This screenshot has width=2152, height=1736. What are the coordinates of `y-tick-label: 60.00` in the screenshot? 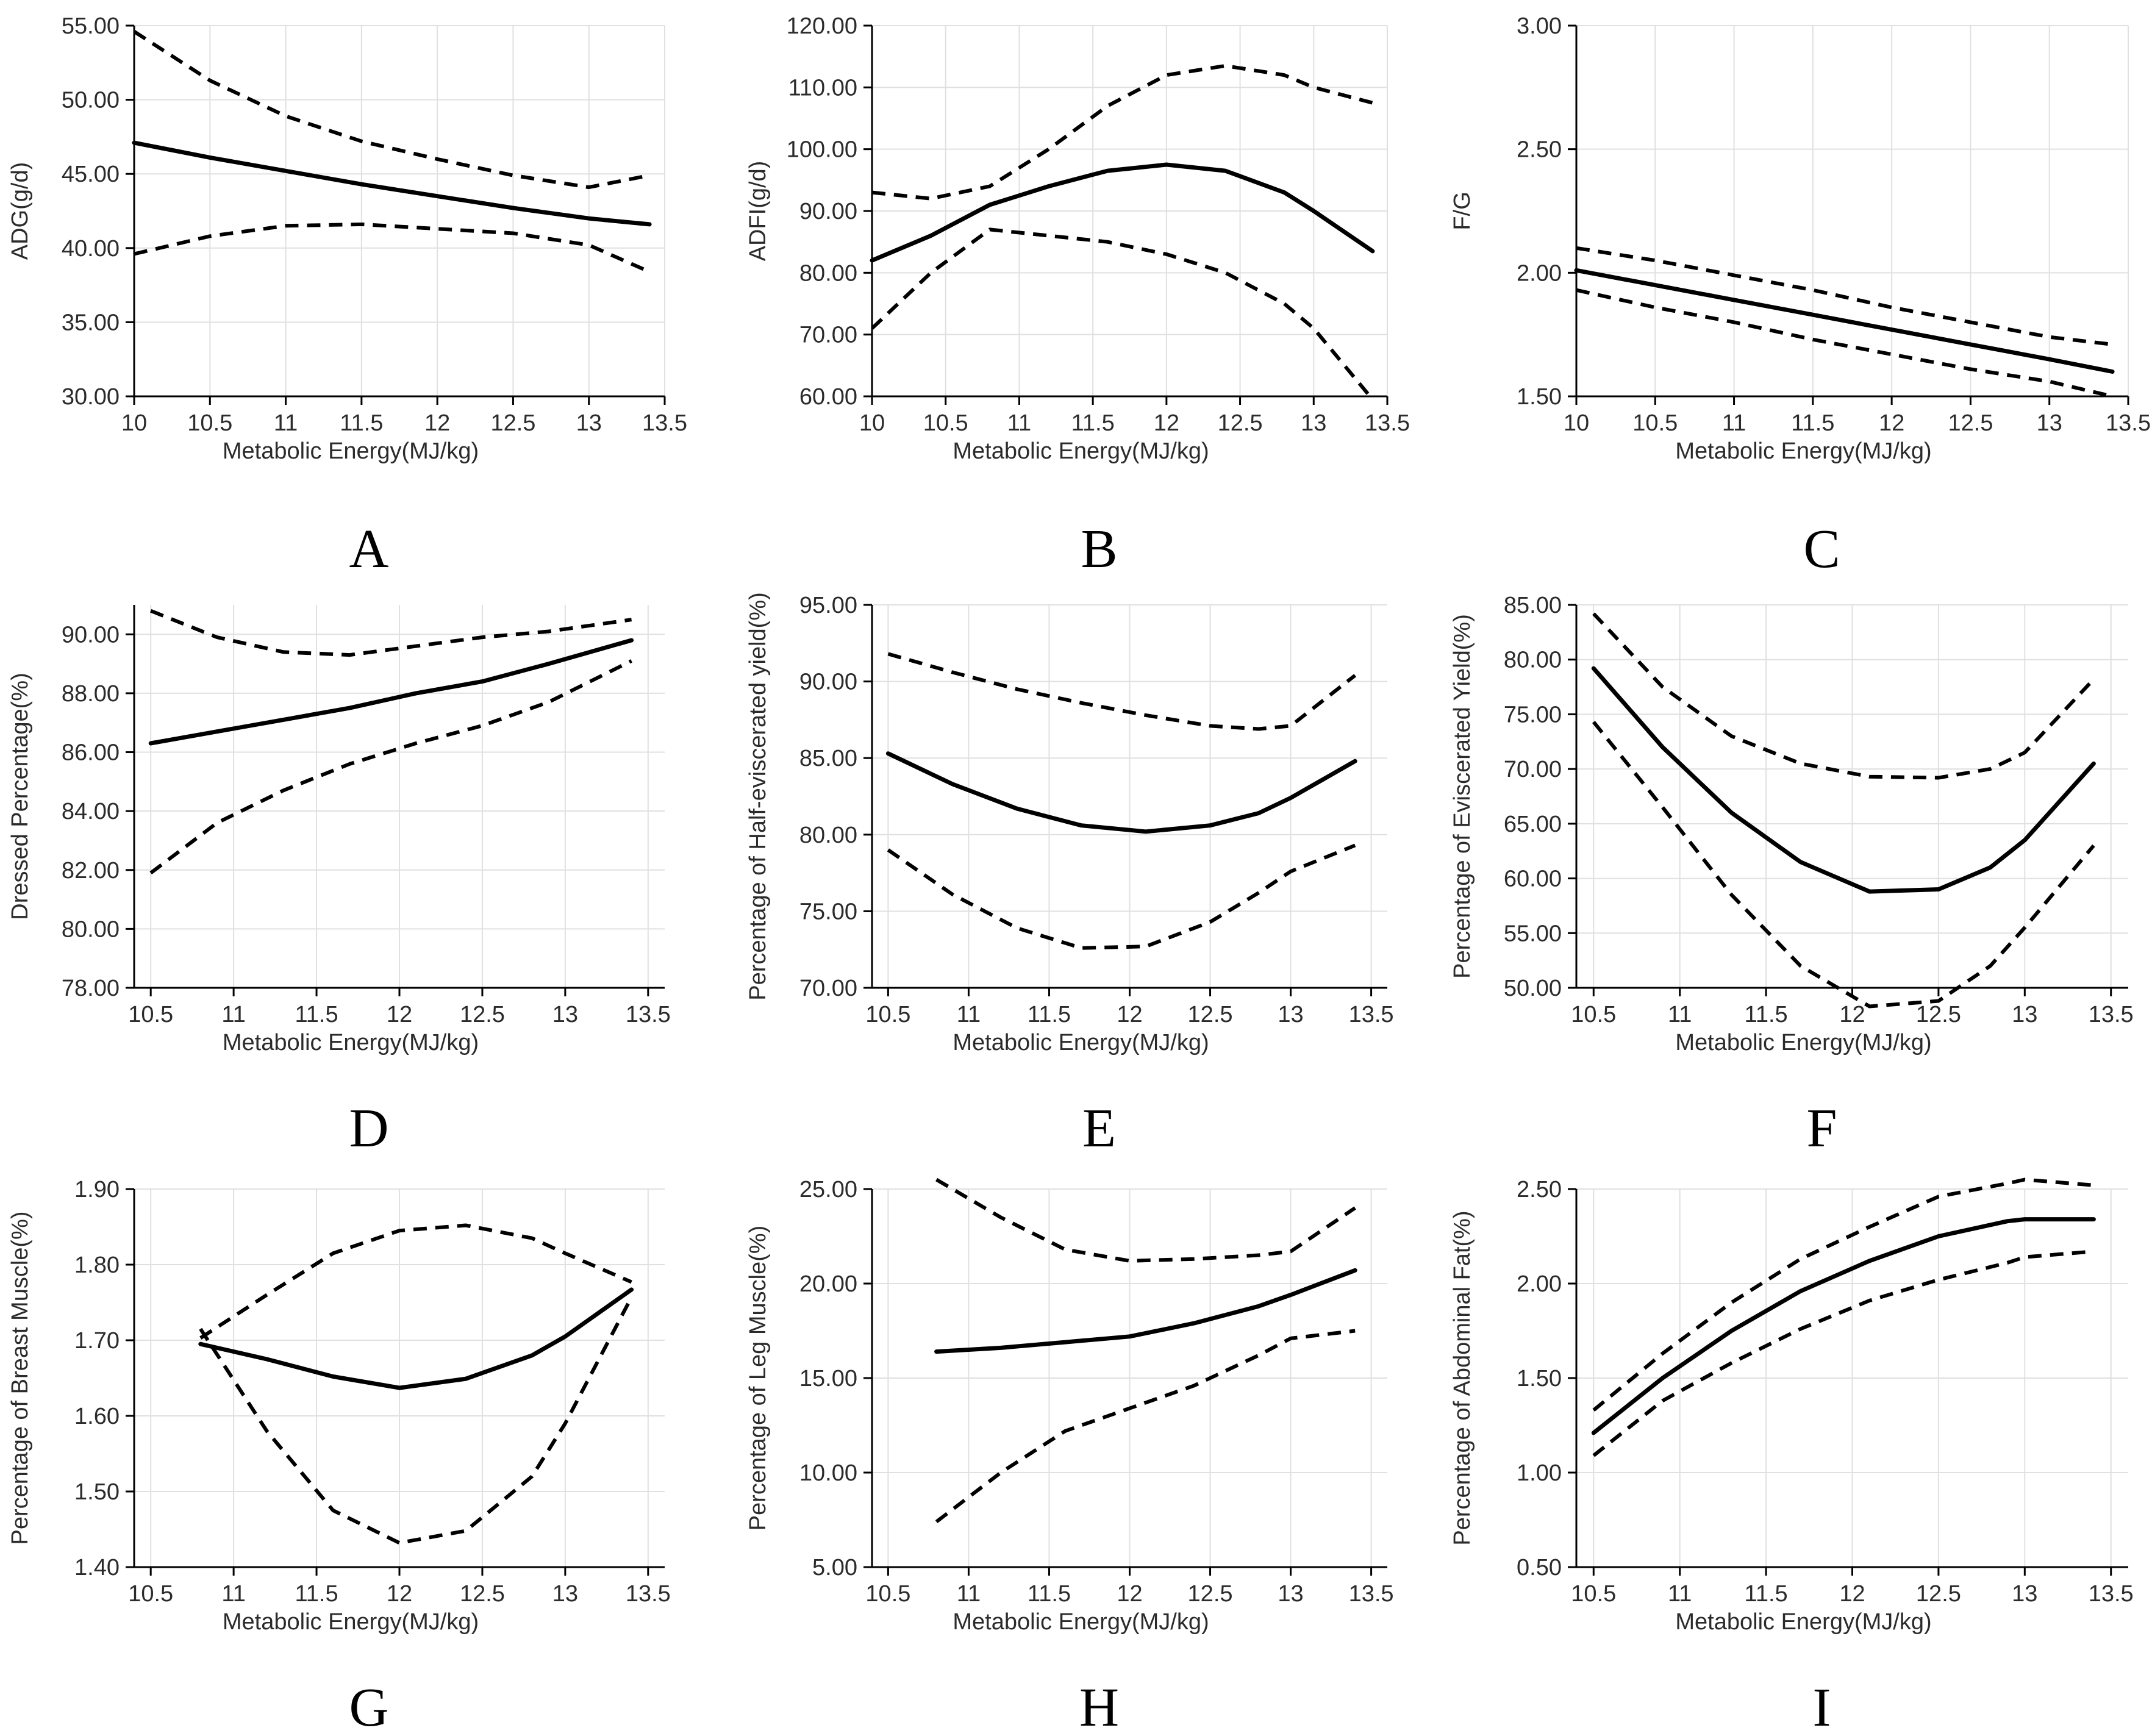 It's located at (828, 397).